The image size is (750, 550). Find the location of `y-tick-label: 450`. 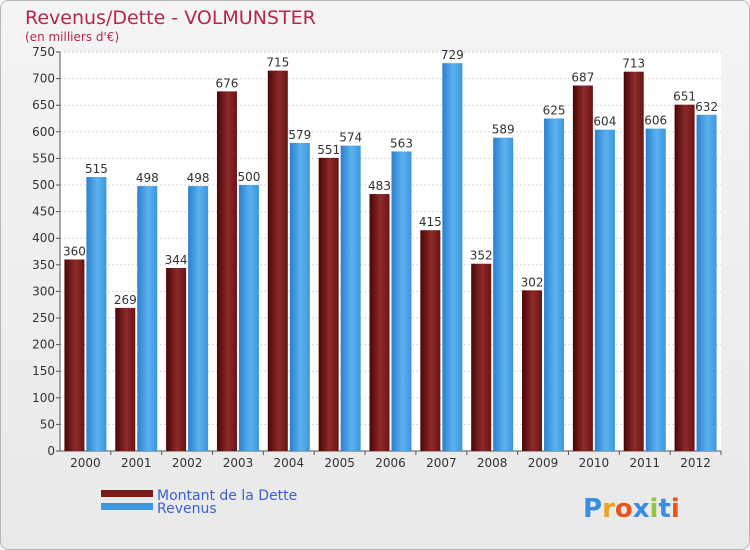

y-tick-label: 450 is located at coordinates (43, 212).